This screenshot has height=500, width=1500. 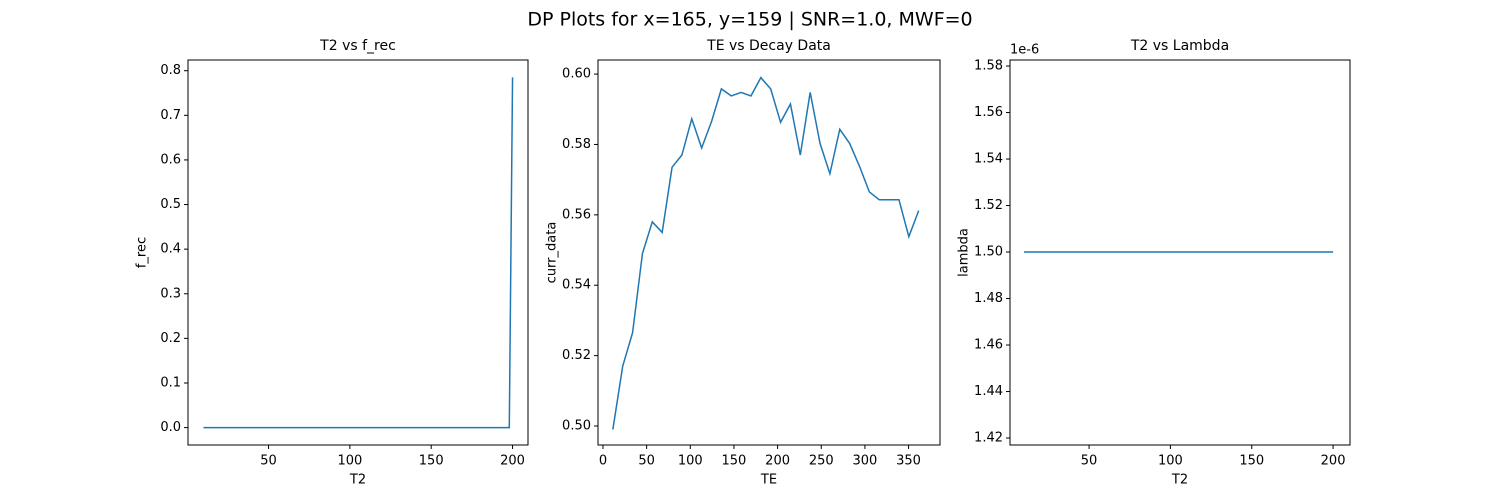 What do you see at coordinates (821, 461) in the screenshot?
I see `x-tick-label: 250` at bounding box center [821, 461].